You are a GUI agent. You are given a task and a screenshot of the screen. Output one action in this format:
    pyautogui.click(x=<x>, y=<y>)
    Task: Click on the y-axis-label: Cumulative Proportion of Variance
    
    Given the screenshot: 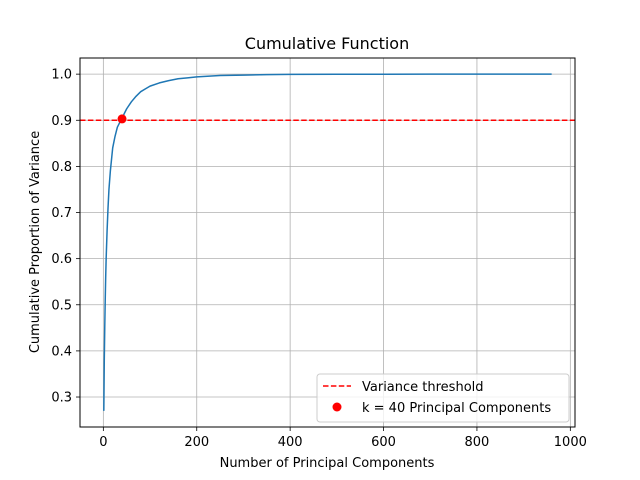 What is the action you would take?
    pyautogui.click(x=35, y=242)
    